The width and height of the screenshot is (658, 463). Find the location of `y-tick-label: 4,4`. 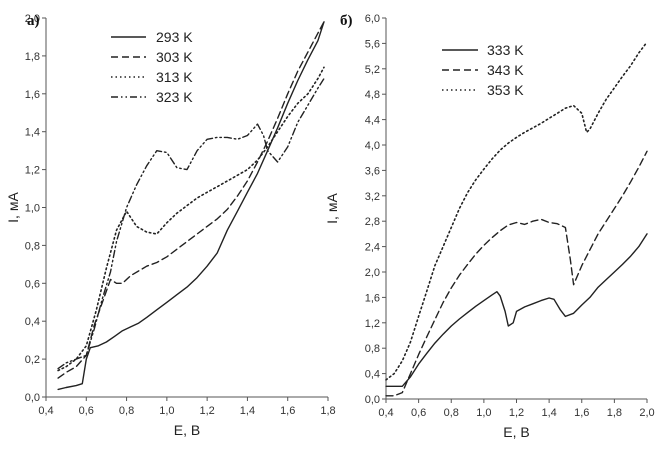

y-tick-label: 4,4 is located at coordinates (372, 121).